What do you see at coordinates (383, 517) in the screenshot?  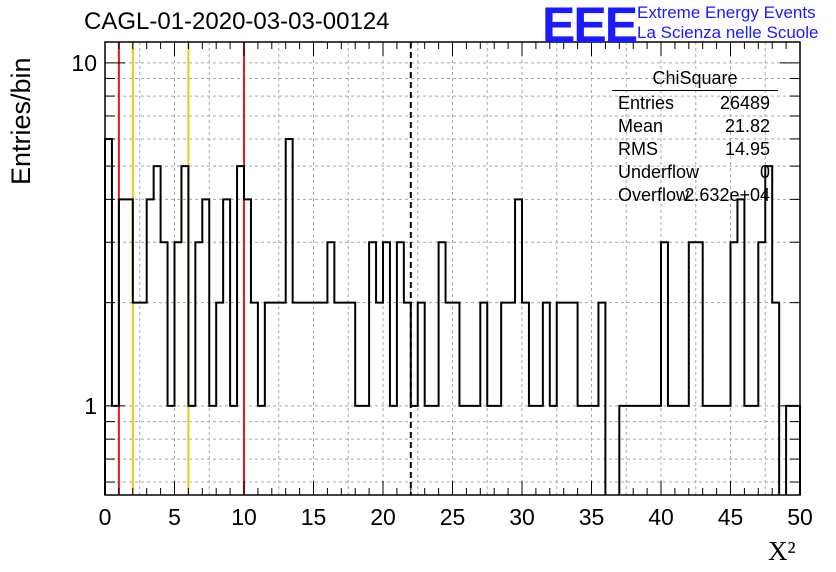 I see `x-tick-label: 20` at bounding box center [383, 517].